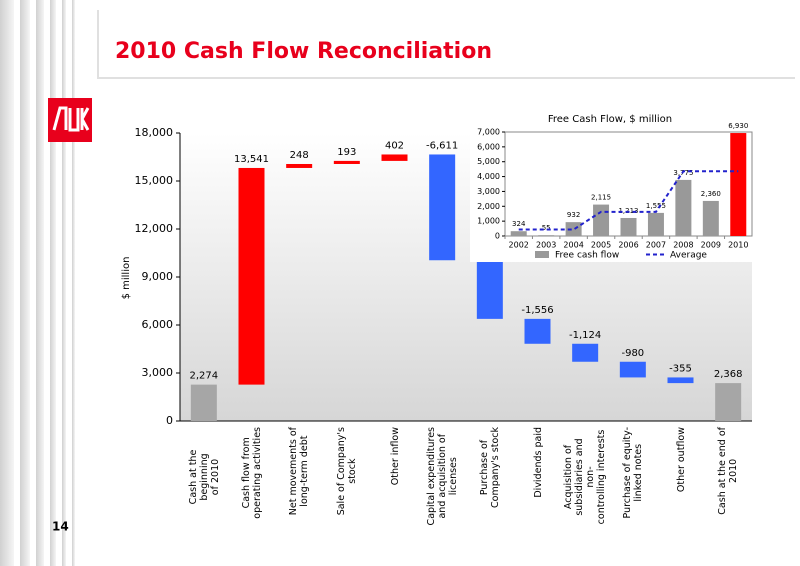 This screenshot has height=566, width=800. Describe the element at coordinates (489, 467) in the screenshot. I see `x-tick-label: Purchase of Company's stock` at that location.